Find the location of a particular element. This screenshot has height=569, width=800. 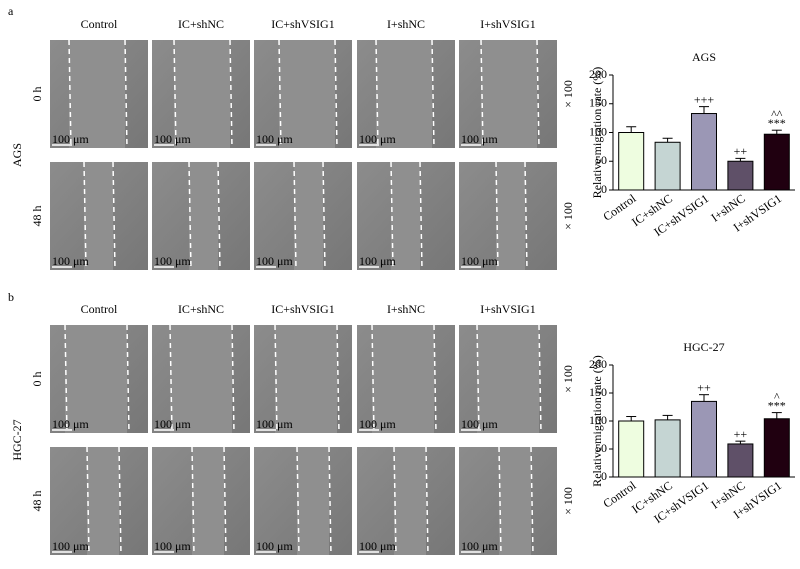

significance-mark: +++ is located at coordinates (704, 99).